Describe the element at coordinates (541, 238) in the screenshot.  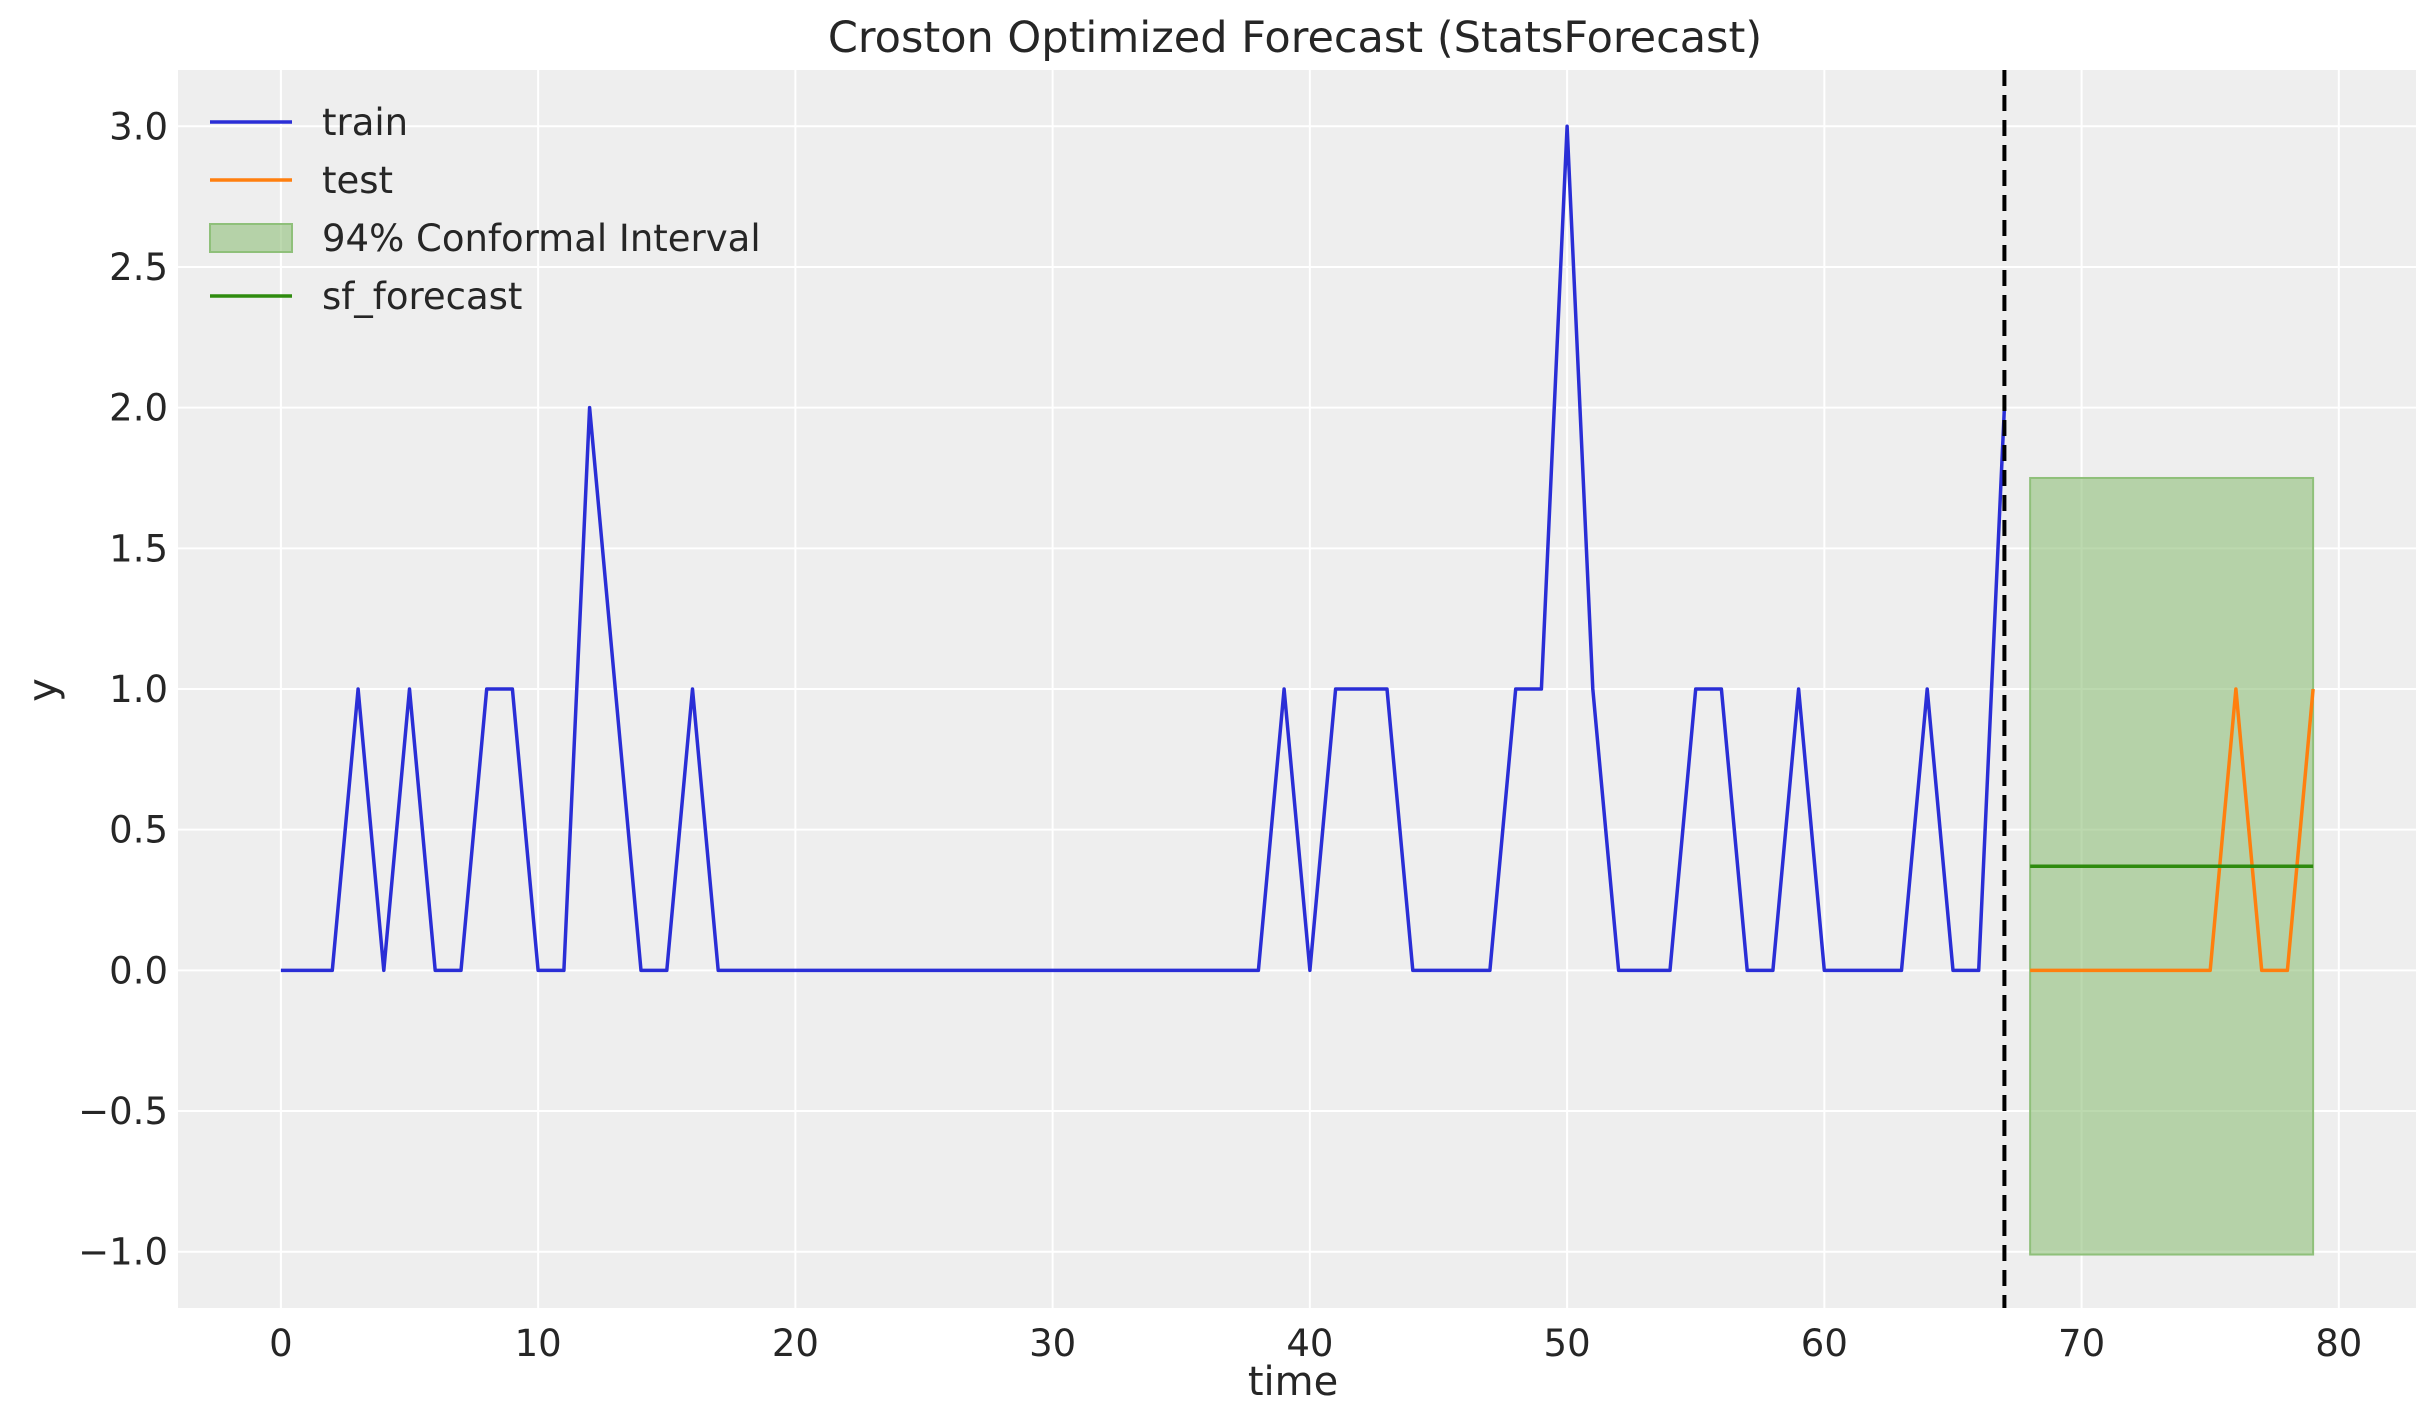
I see `legend-label-interval: 94% Conformal Interval` at that location.